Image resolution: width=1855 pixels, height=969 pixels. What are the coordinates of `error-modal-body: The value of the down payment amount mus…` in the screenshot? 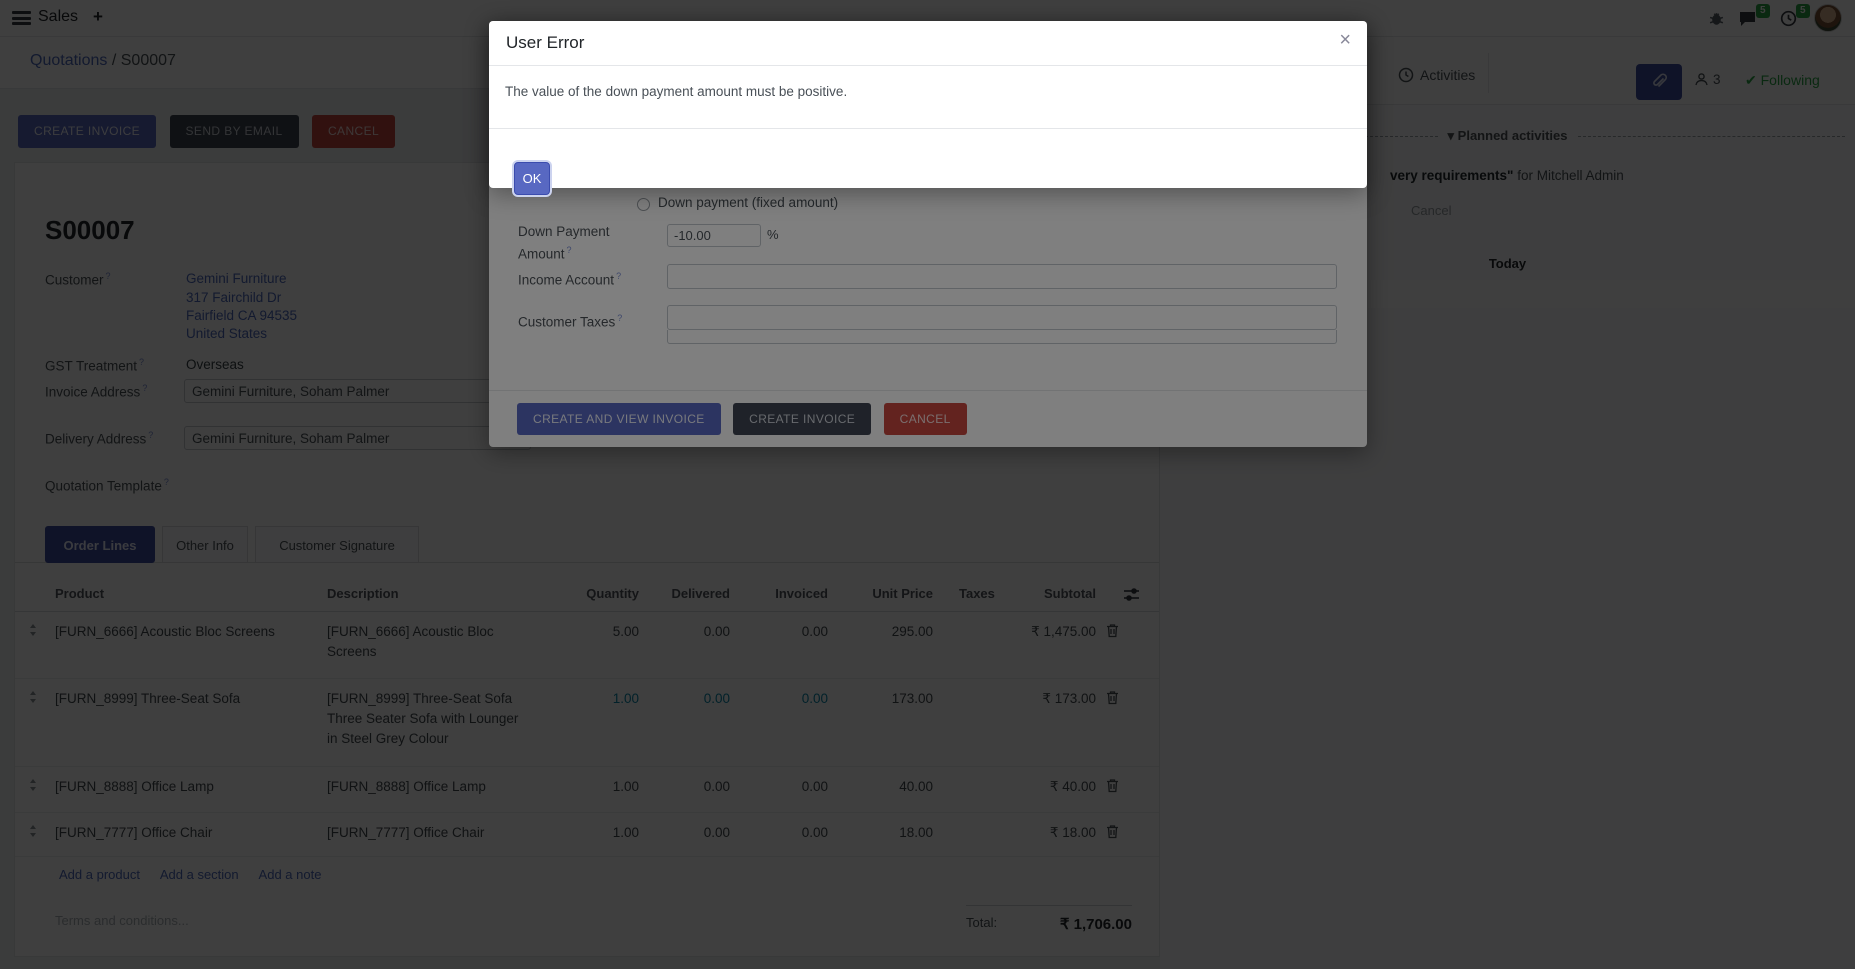 It's located at (928, 97).